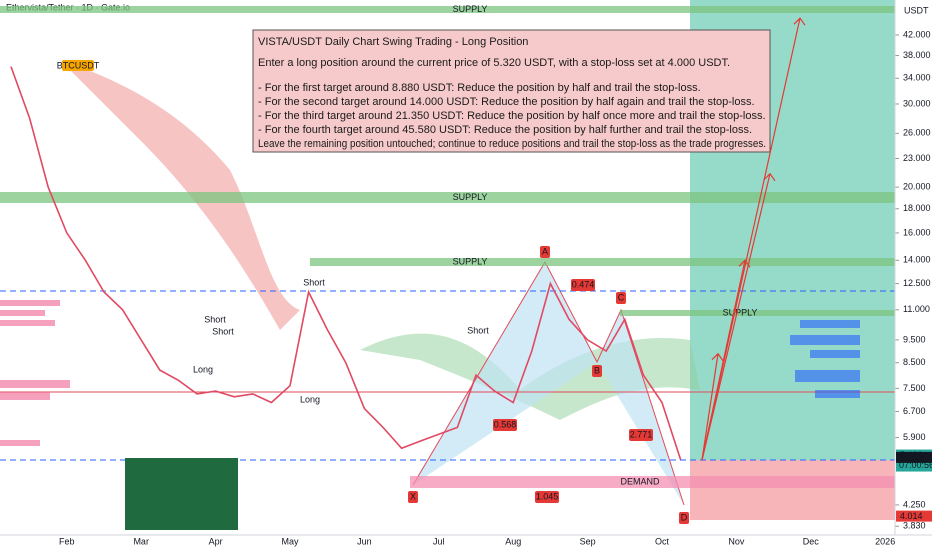 This screenshot has height=550, width=932. I want to click on pattern-point: B, so click(597, 370).